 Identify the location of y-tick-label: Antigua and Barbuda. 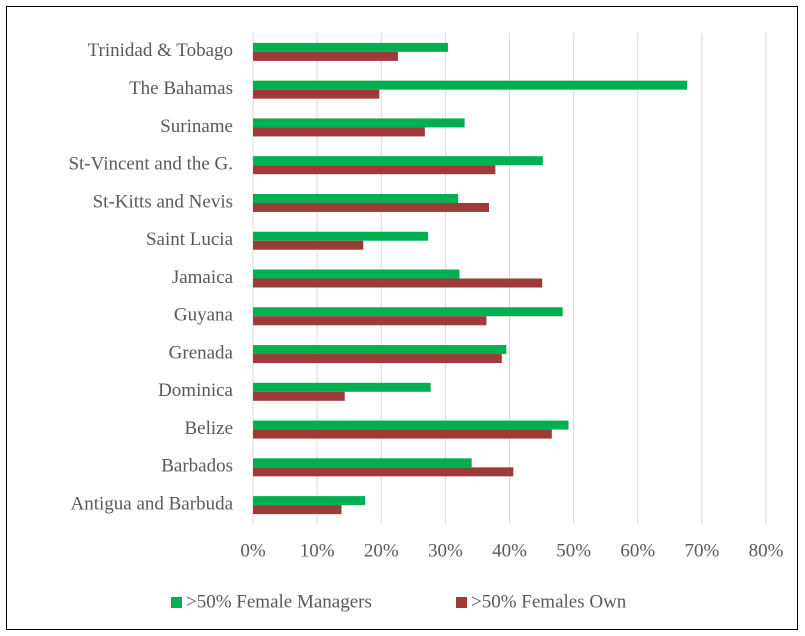
(151, 503).